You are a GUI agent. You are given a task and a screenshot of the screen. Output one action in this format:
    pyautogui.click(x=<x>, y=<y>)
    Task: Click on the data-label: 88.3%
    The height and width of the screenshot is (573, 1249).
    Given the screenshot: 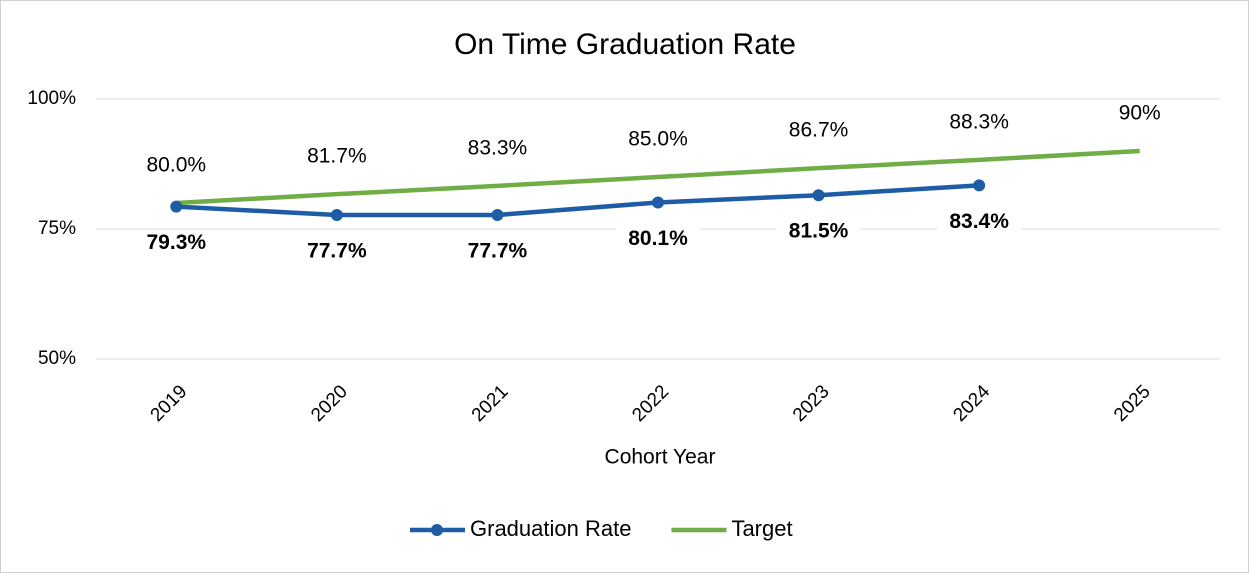 What is the action you would take?
    pyautogui.click(x=979, y=121)
    